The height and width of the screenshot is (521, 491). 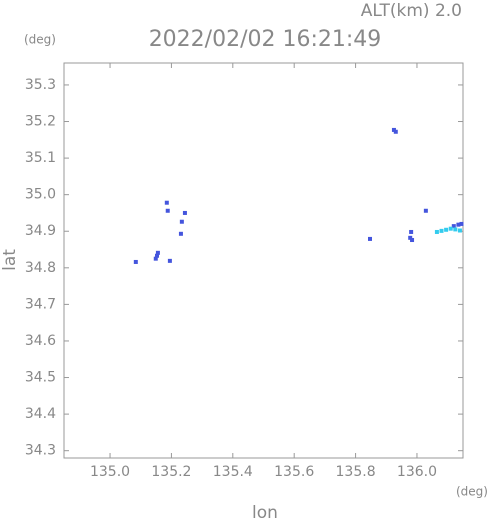 What do you see at coordinates (40, 122) in the screenshot?
I see `y-tick-label: 35.2` at bounding box center [40, 122].